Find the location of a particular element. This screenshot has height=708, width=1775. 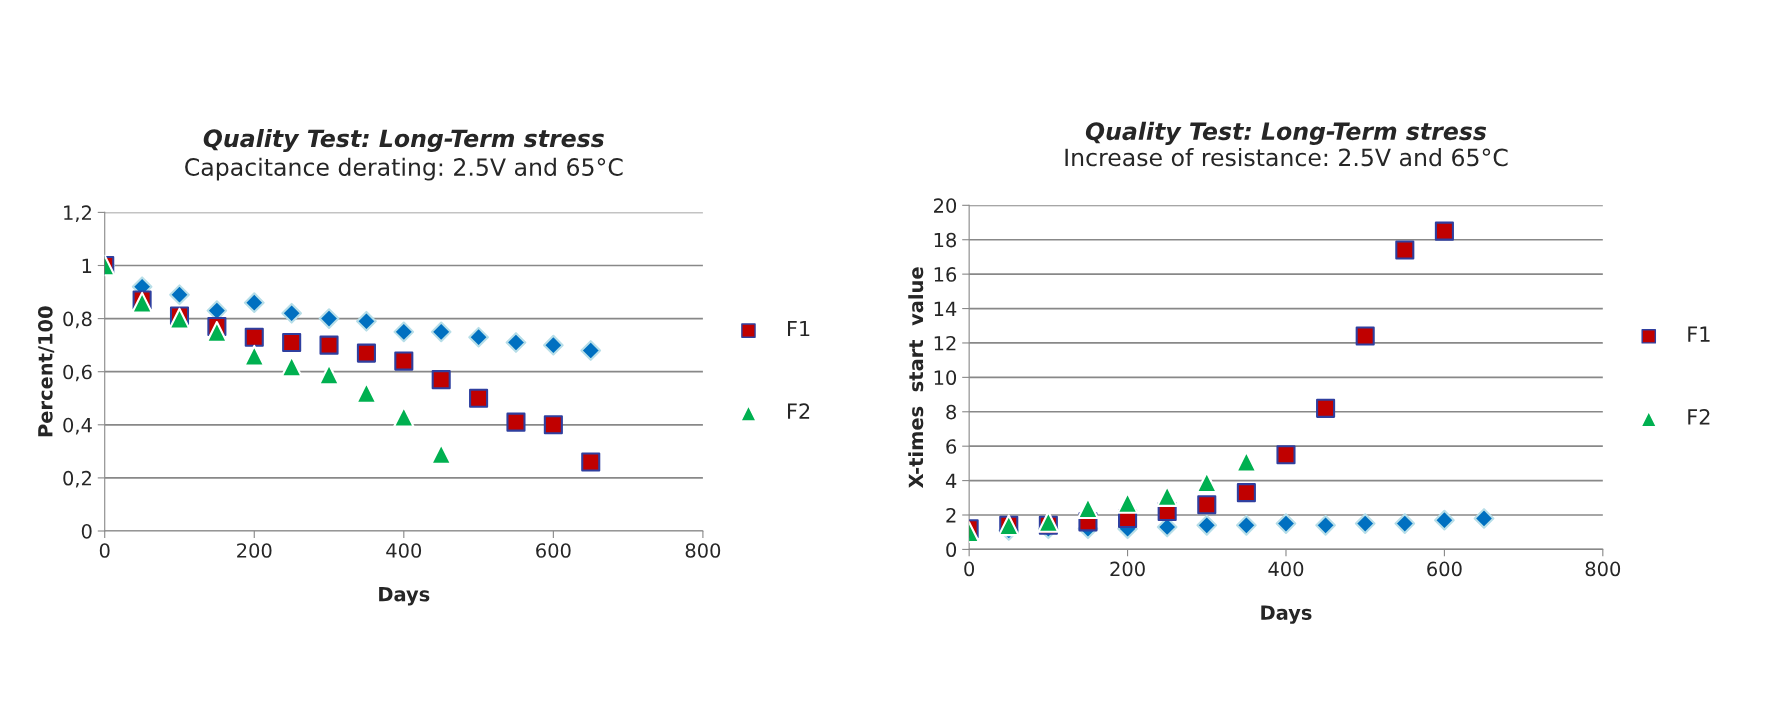

y-tick-label: 1 is located at coordinates (87, 265).